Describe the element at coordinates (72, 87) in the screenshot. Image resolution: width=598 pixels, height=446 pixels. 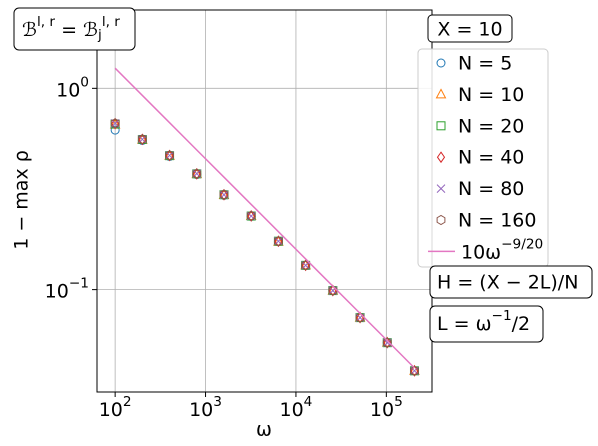
I see `y-tick-label: 10⁰` at that location.